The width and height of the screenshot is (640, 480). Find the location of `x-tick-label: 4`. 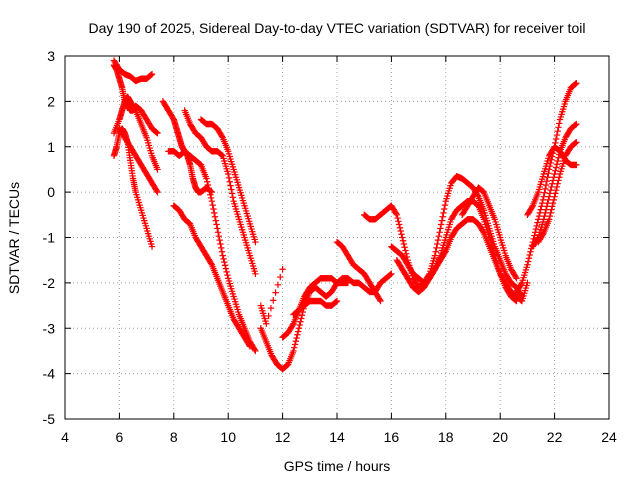

x-tick-label: 4 is located at coordinates (65, 437).